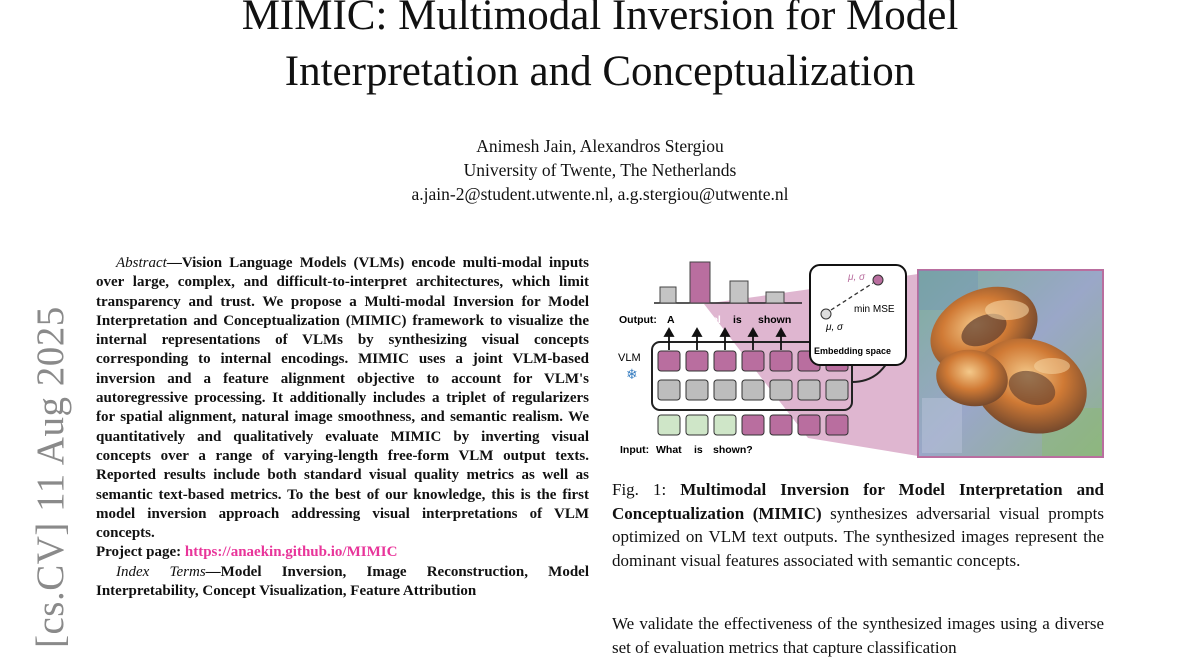 Image resolution: width=1200 pixels, height=659 pixels. Describe the element at coordinates (50, 477) in the screenshot. I see `arxiv-side-stamp: [cs.CV] 11 Aug 2025` at that location.